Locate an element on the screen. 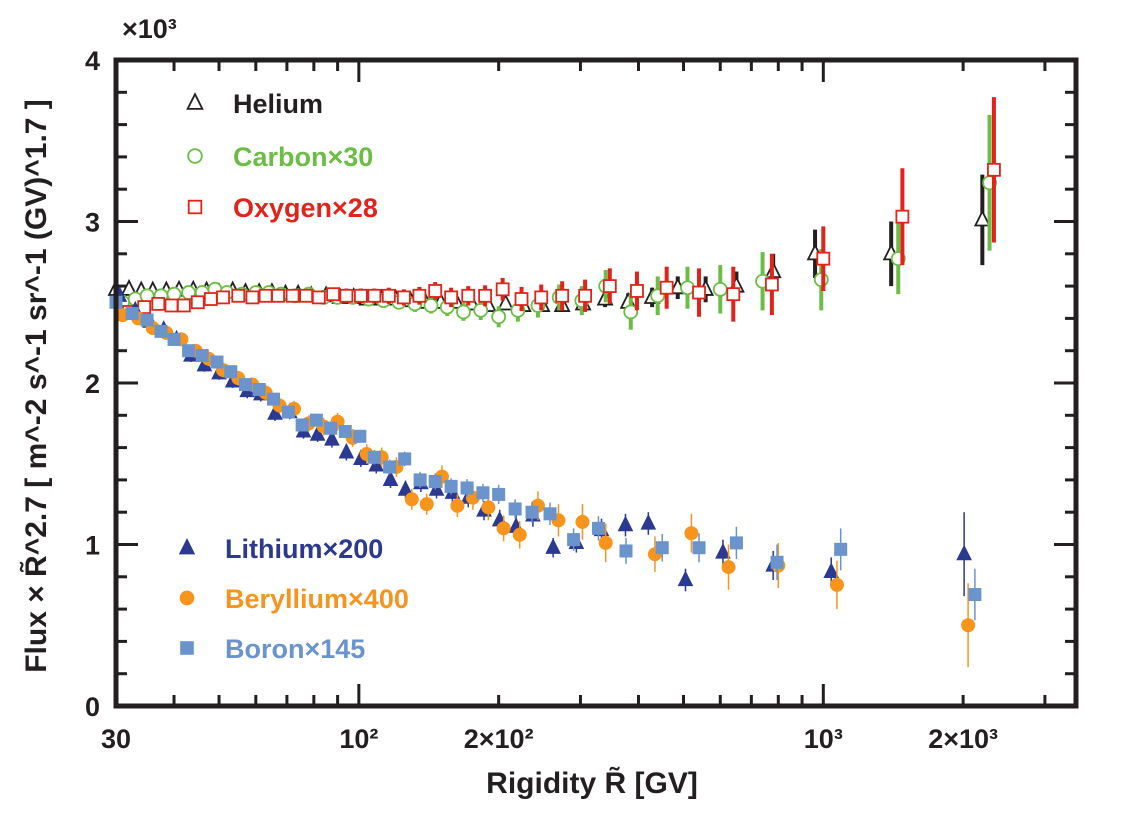  legend-item: Carbon×30 is located at coordinates (280, 157).